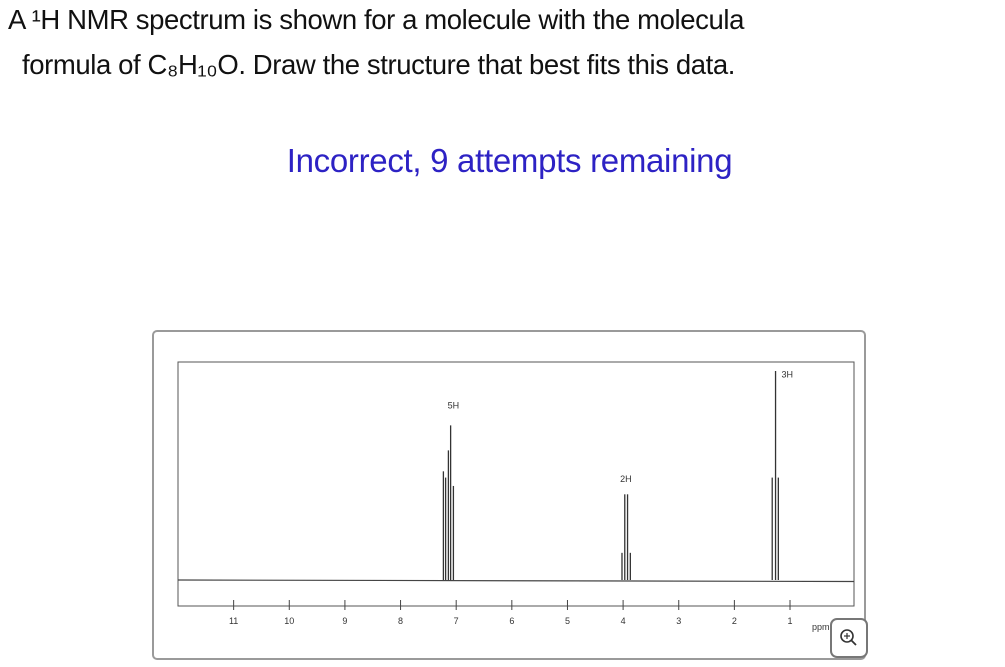  What do you see at coordinates (289, 621) in the screenshot?
I see `x-tick-label: 10` at bounding box center [289, 621].